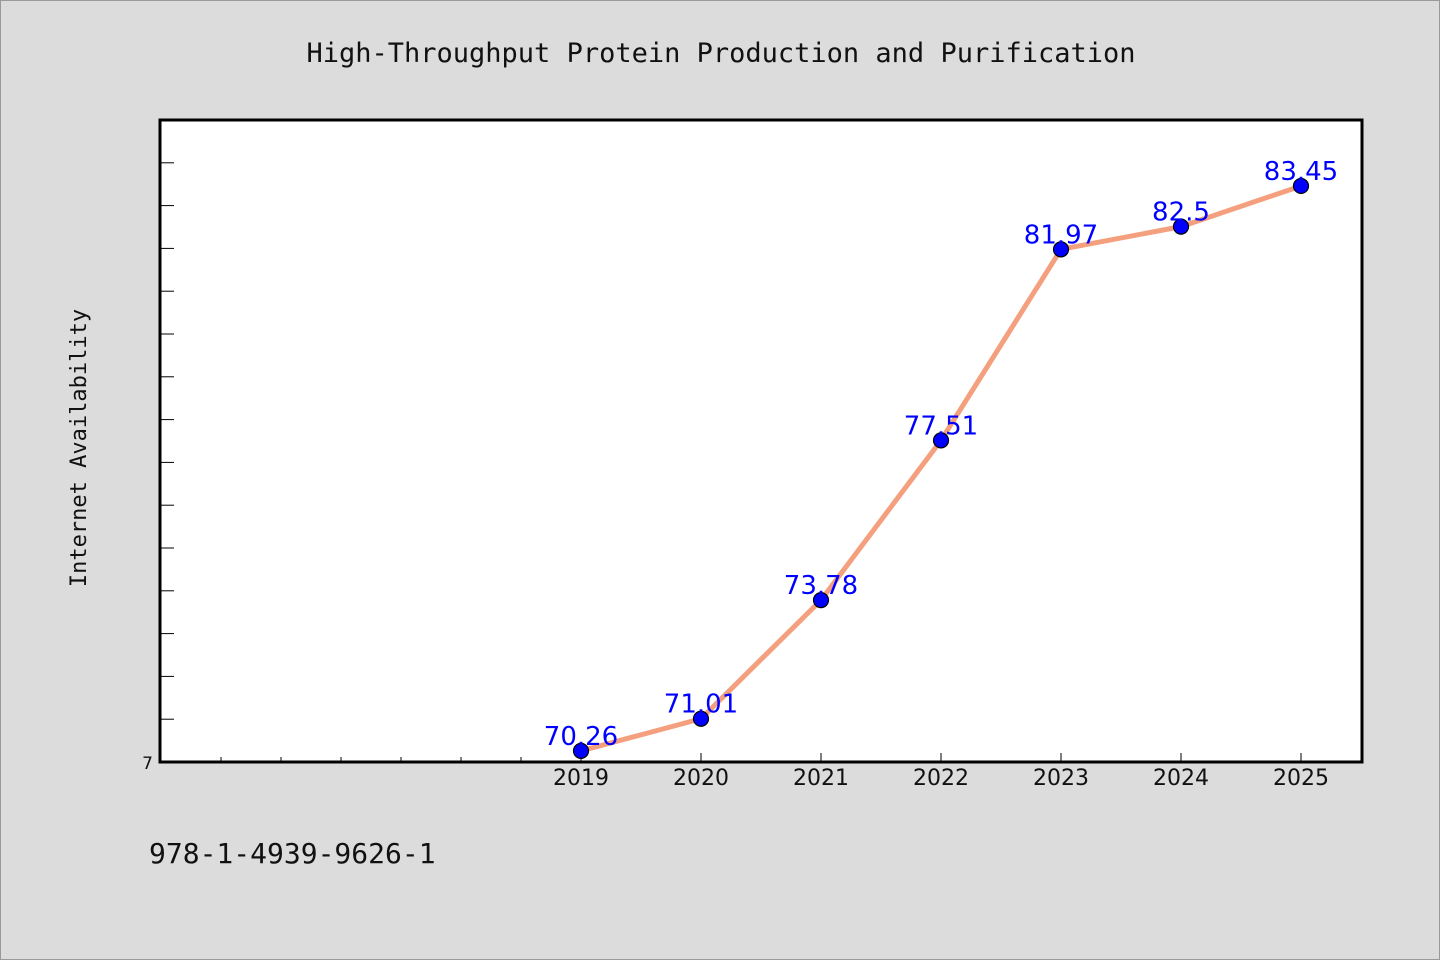 This screenshot has height=960, width=1440. I want to click on x-tick-label: 2022, so click(941, 778).